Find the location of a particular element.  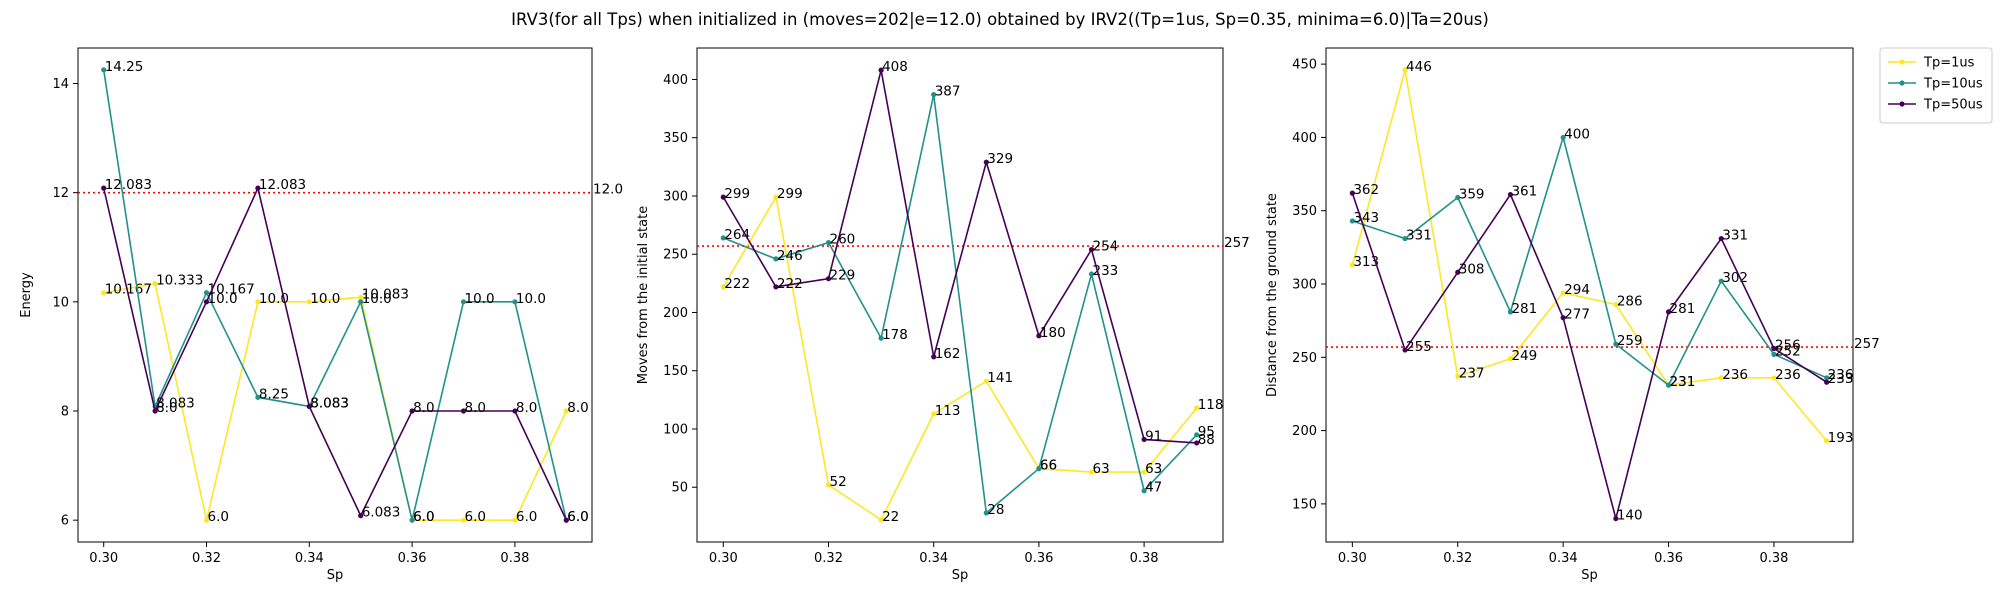

data-label: 10.0 is located at coordinates (325, 299).